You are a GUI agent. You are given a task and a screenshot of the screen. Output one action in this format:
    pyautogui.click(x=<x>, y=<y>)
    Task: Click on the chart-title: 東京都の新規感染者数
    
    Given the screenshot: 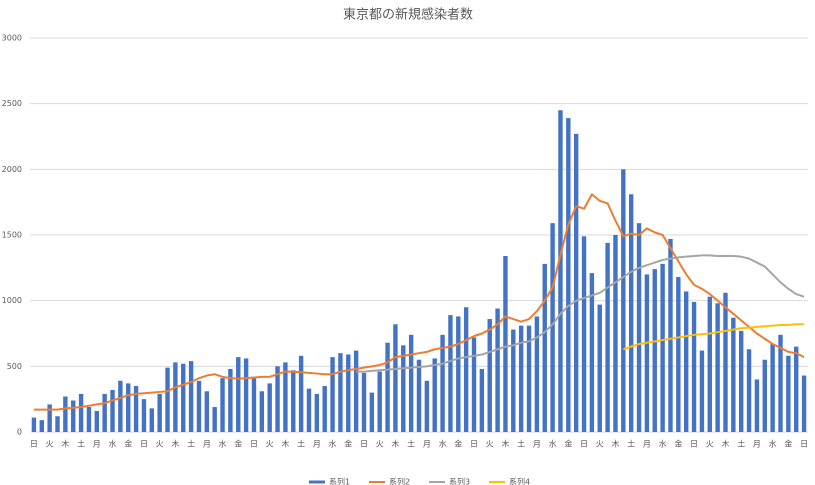 What is the action you would take?
    pyautogui.click(x=408, y=15)
    